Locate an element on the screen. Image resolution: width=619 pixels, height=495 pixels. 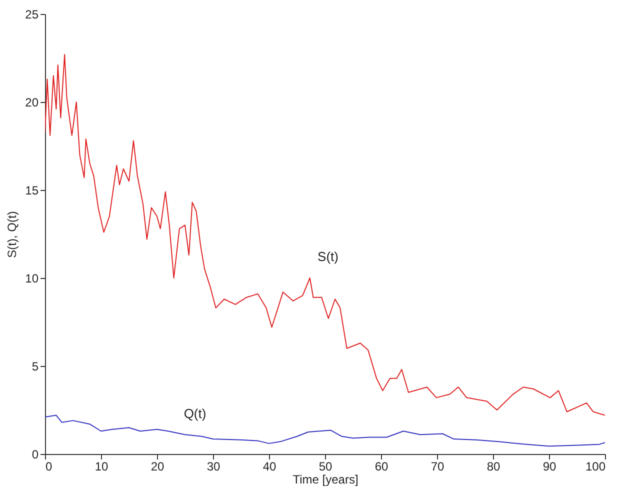
x-tick-label: 50 is located at coordinates (325, 467).